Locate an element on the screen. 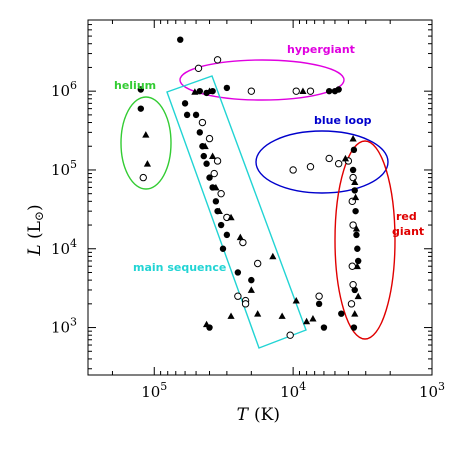 Image resolution: width=463 pixels, height=461 pixels. hypergiant-label: hypergiant is located at coordinates (321, 49).